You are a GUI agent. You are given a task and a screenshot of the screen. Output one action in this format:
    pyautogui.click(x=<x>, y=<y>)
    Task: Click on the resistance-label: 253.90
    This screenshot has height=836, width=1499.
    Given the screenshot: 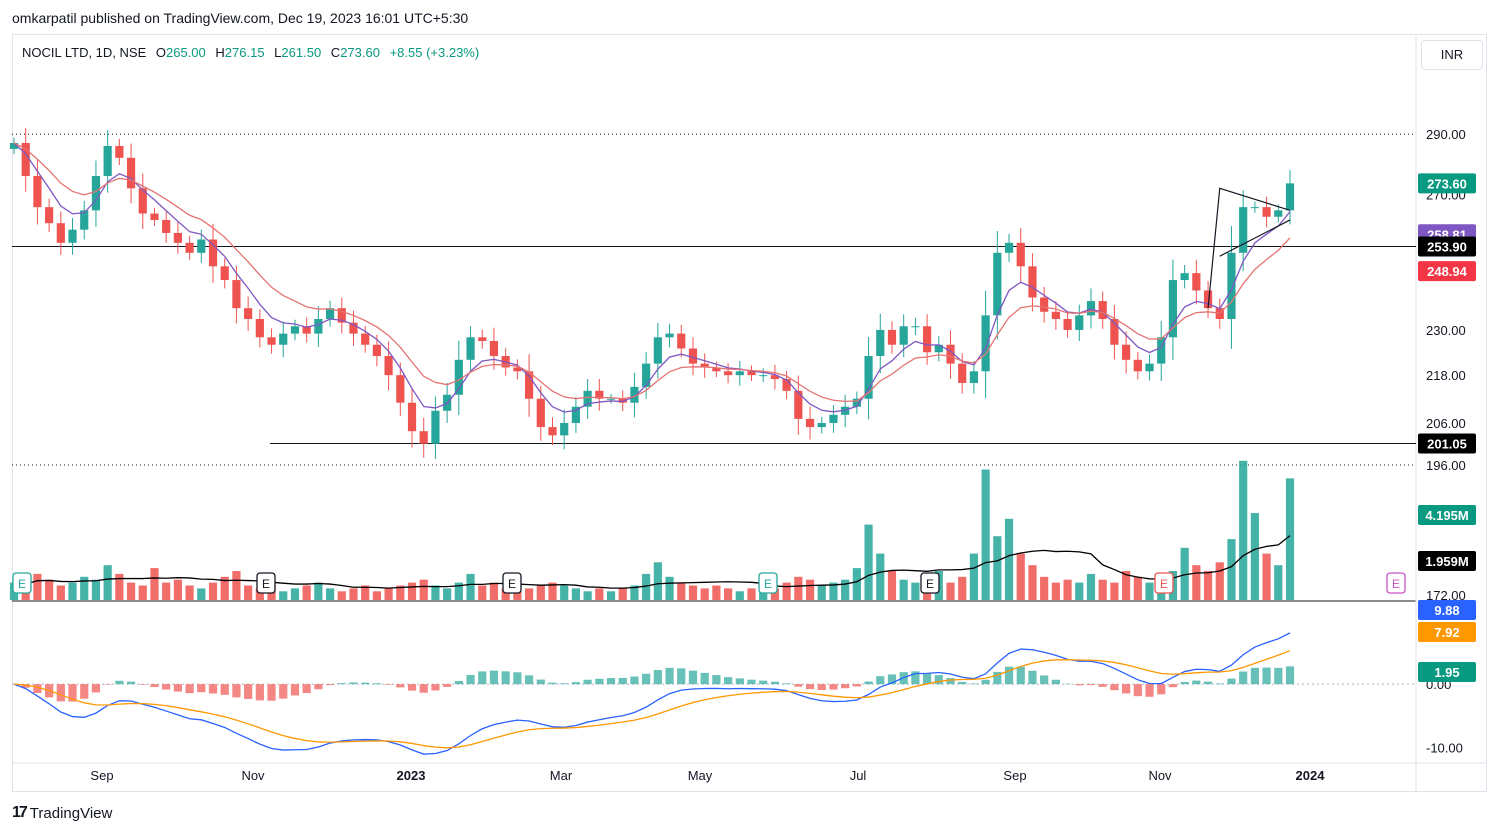 What is the action you would take?
    pyautogui.click(x=1447, y=246)
    